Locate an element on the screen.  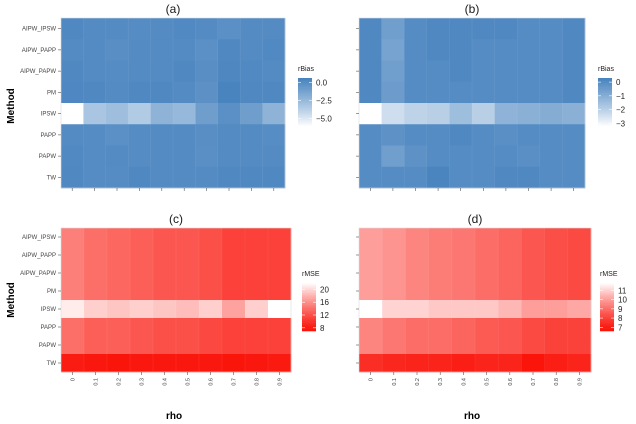
y-tick-label: PM is located at coordinates (51, 93).